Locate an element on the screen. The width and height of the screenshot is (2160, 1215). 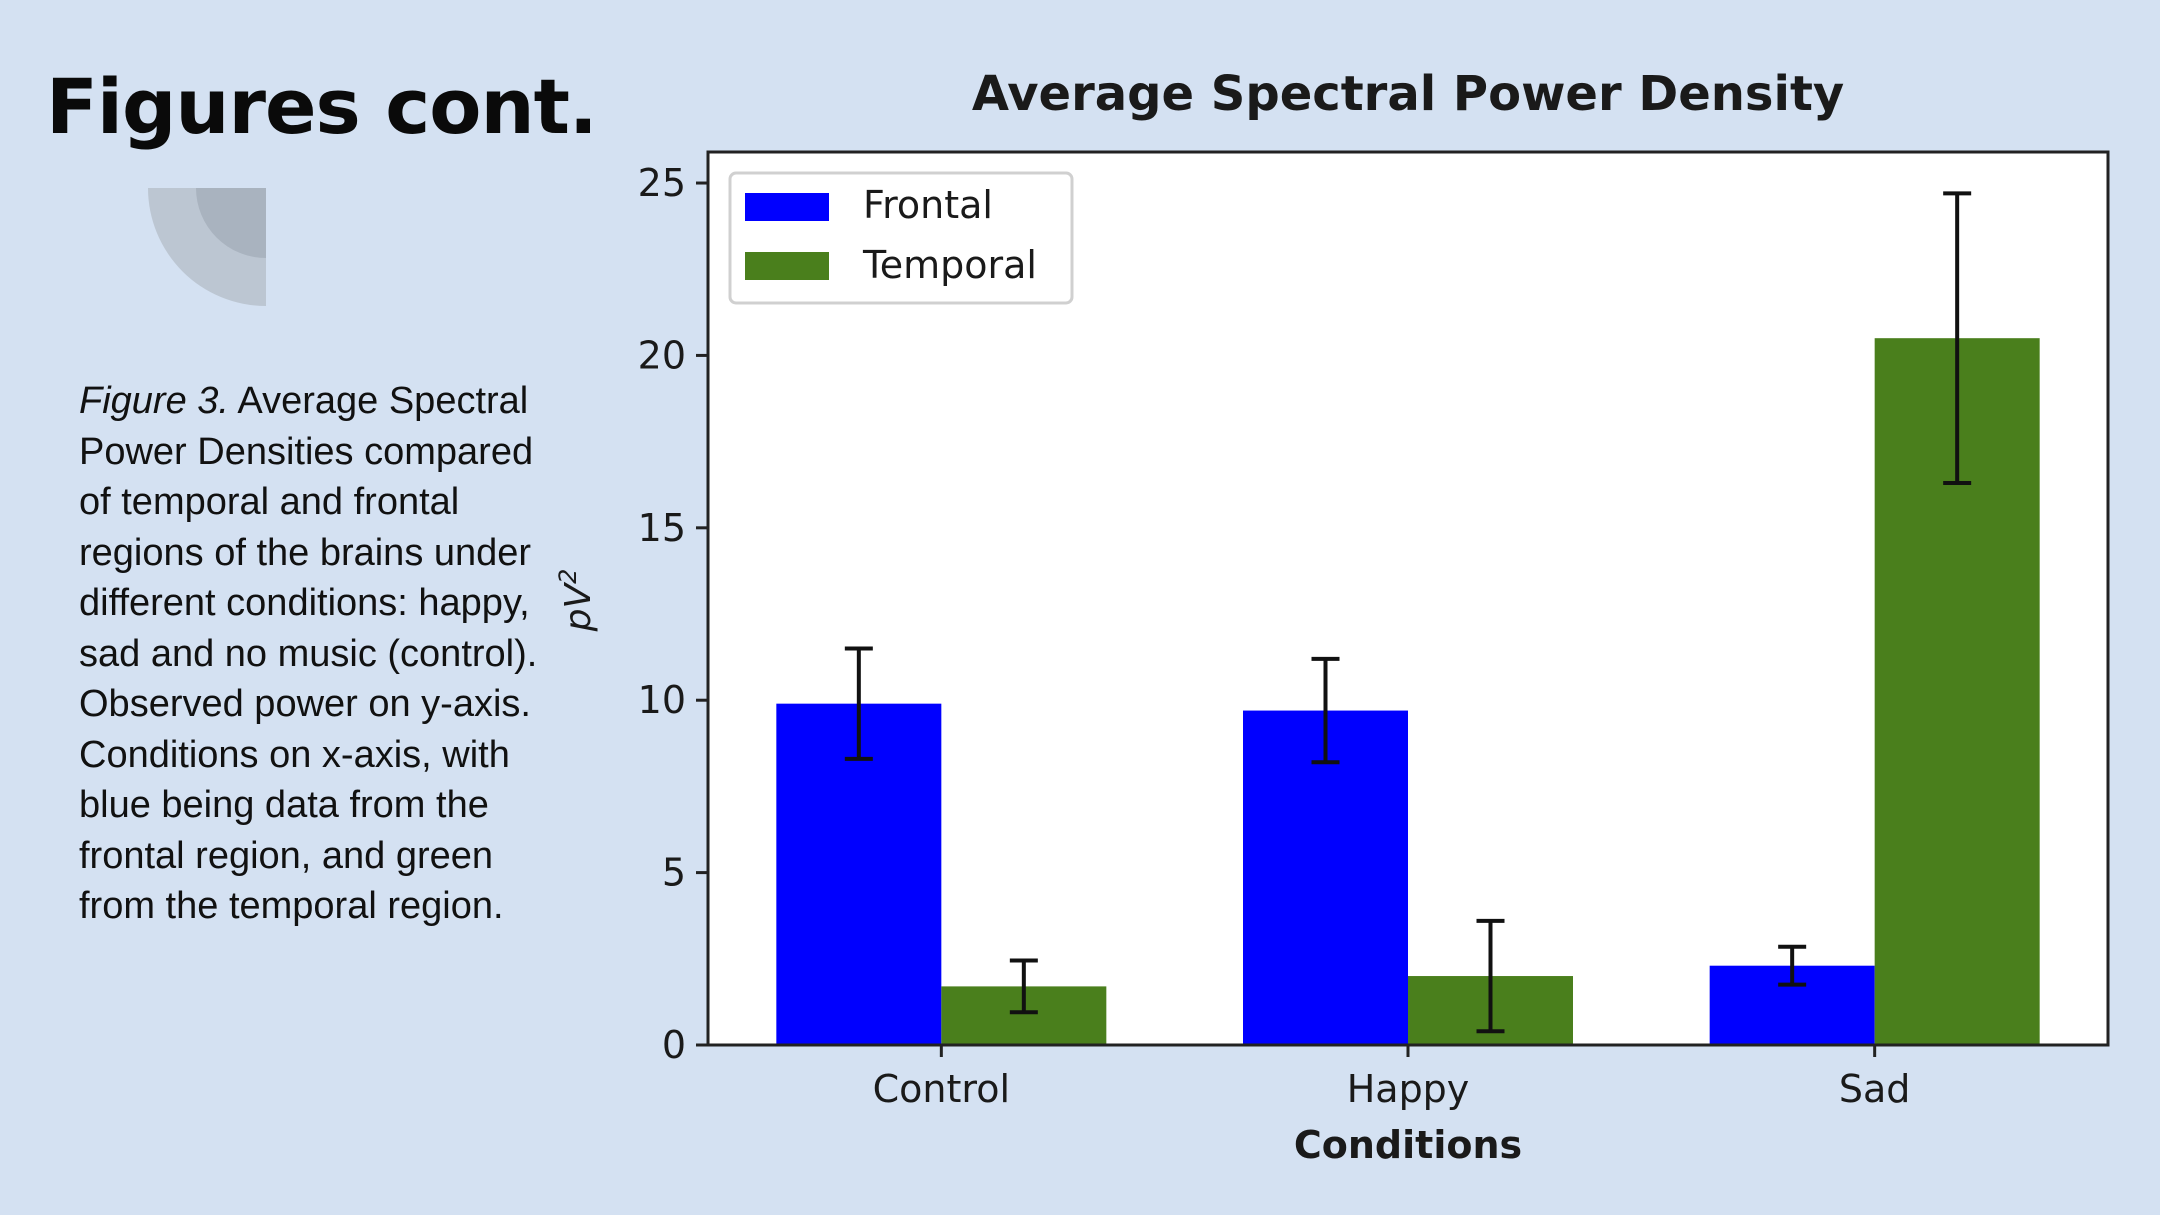
legend-swatch-temporal is located at coordinates (787, 266).